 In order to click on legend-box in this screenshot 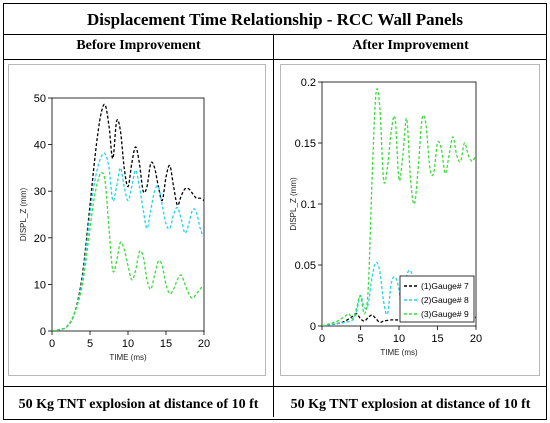, I will do `click(437, 299)`.